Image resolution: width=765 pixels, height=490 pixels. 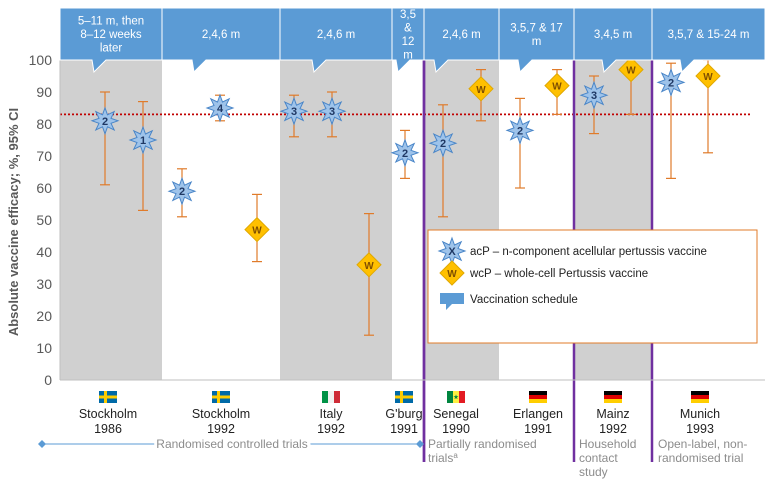 What do you see at coordinates (44, 220) in the screenshot?
I see `y-tick-label: 50` at bounding box center [44, 220].